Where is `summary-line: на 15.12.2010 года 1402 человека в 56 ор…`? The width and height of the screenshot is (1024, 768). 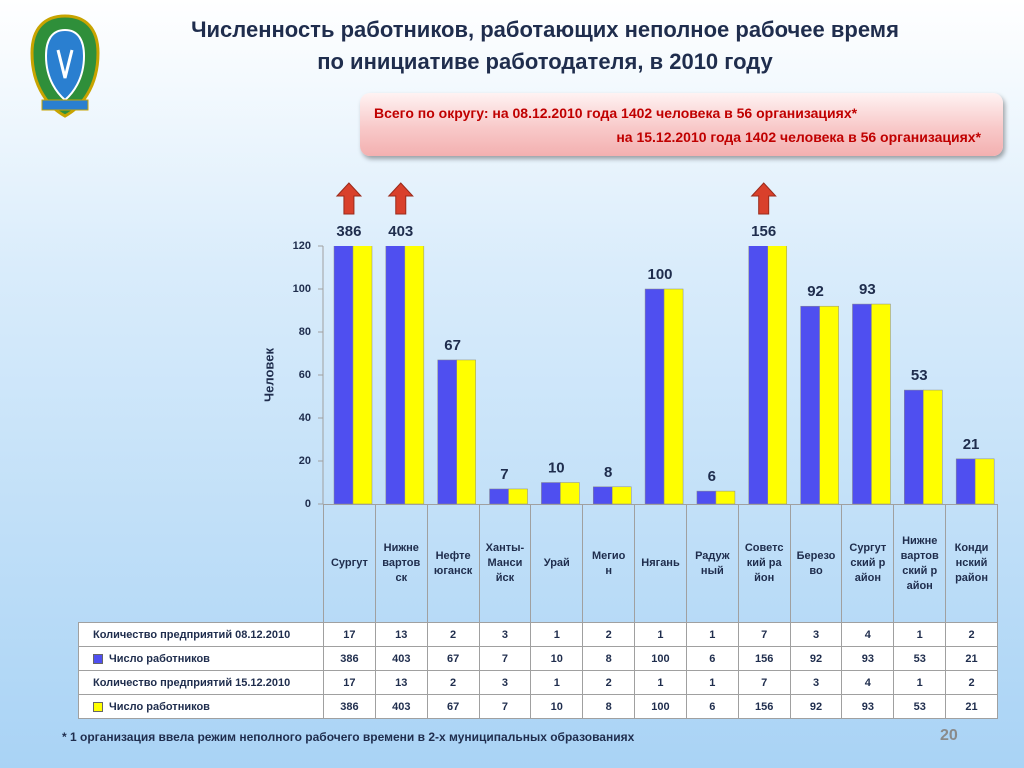 summary-line: на 15.12.2010 года 1402 человека в 56 ор… is located at coordinates (798, 137).